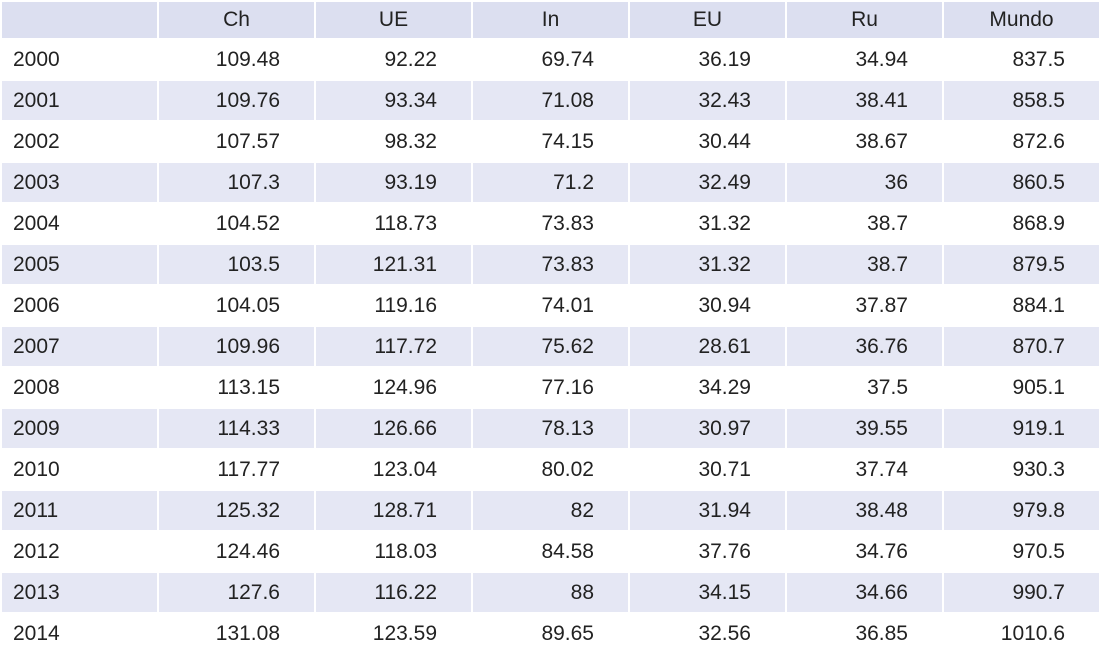 Image resolution: width=1101 pixels, height=653 pixels. I want to click on value-cell: 109.76, so click(236, 100).